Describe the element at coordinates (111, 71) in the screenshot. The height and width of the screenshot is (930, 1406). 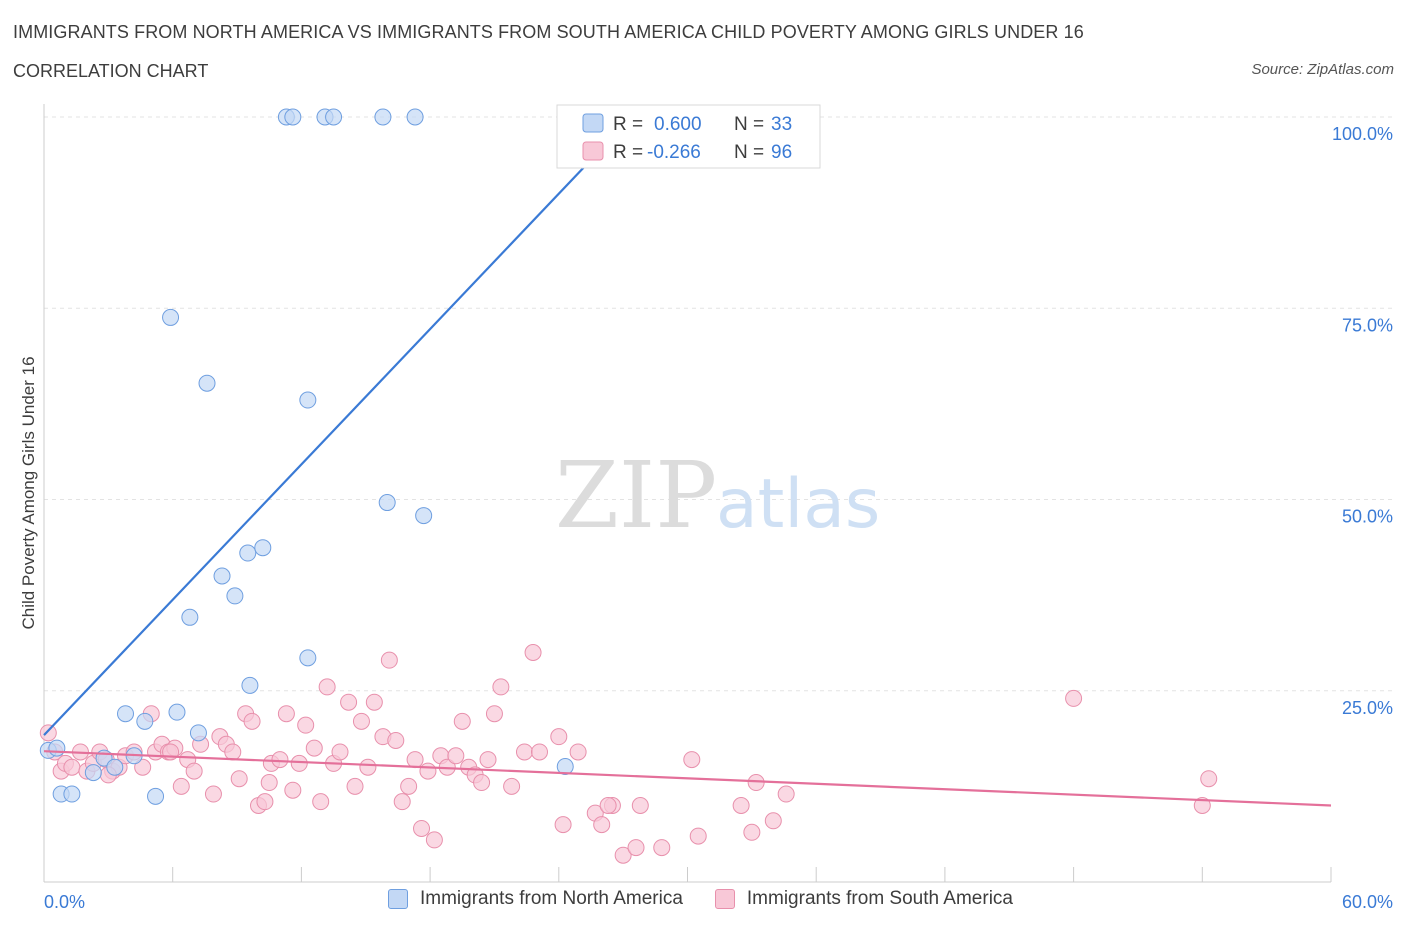
I see `chart-subtitle: CORRELATION CHART` at that location.